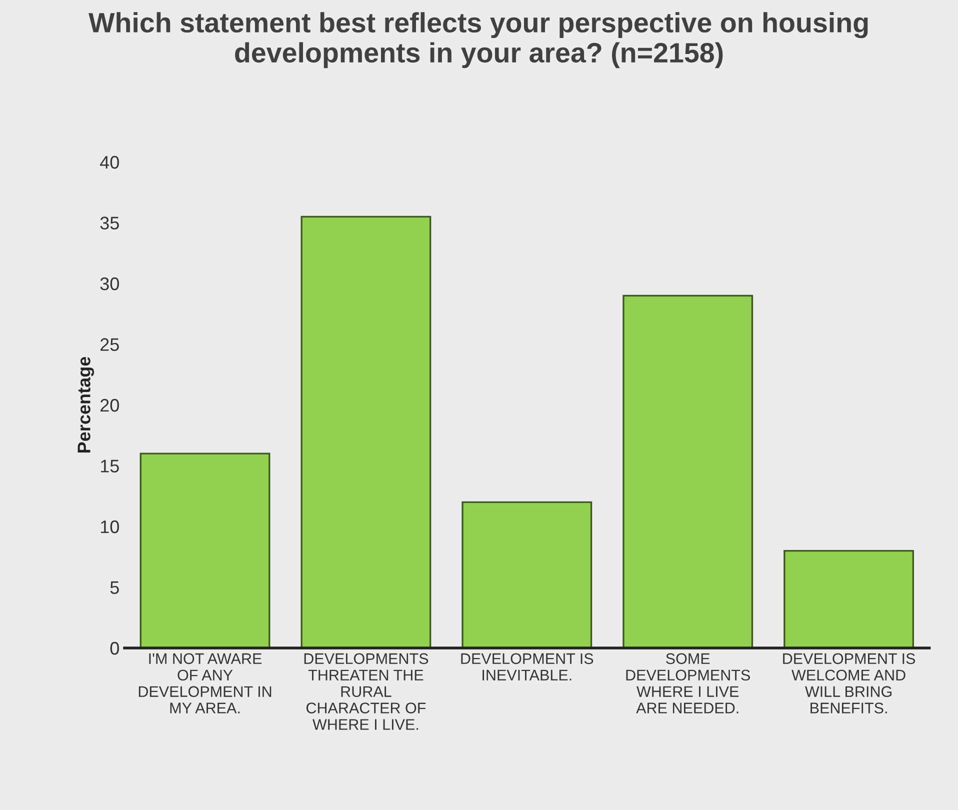 This screenshot has height=810, width=958. Describe the element at coordinates (478, 40) in the screenshot. I see `chart-title: Which statement best reflects your perspective on housing developments in your area? (n=2158)` at that location.